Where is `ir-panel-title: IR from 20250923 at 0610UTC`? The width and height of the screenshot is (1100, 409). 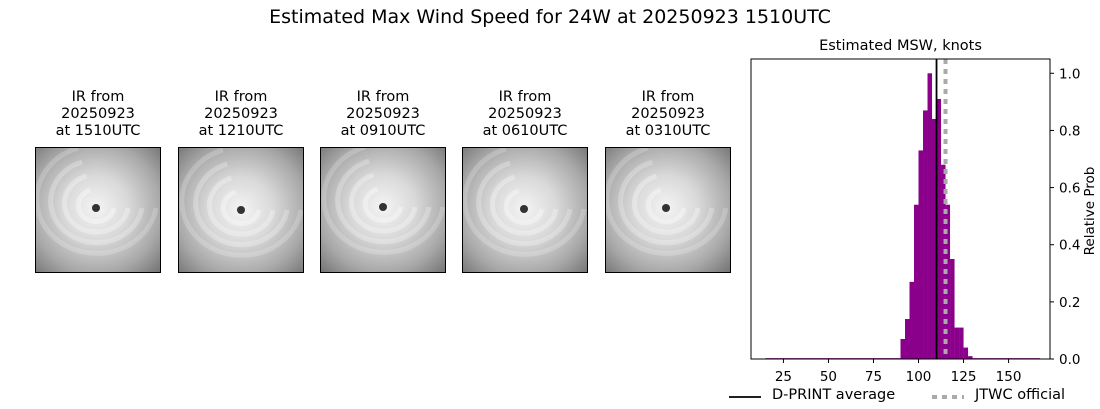 ir-panel-title: IR from 20250923 at 0610UTC is located at coordinates (525, 114).